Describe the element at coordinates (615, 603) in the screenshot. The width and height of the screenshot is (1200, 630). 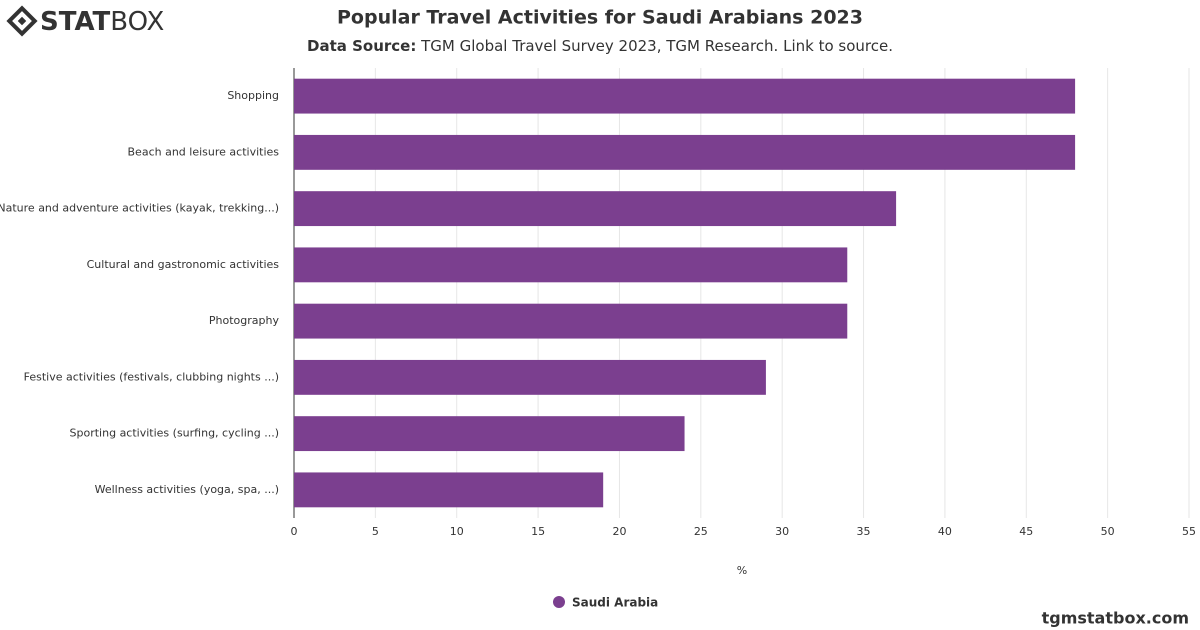
I see `legend-label: Saudi Arabia` at that location.